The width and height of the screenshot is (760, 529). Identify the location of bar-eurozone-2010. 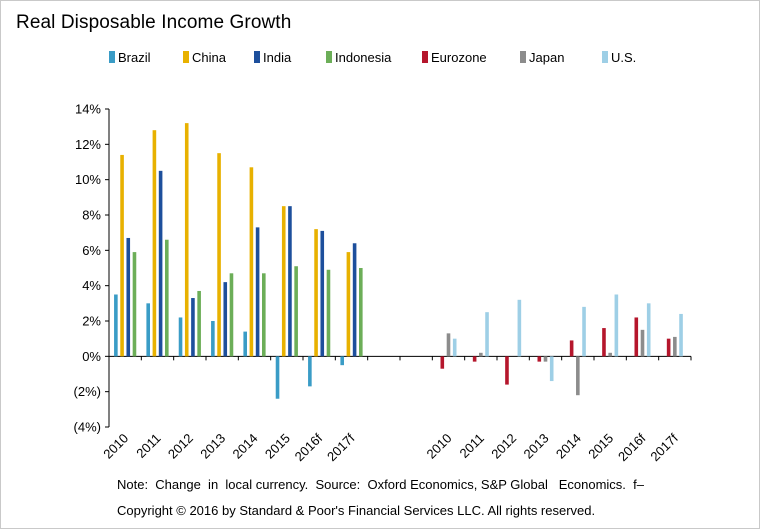
(442, 362).